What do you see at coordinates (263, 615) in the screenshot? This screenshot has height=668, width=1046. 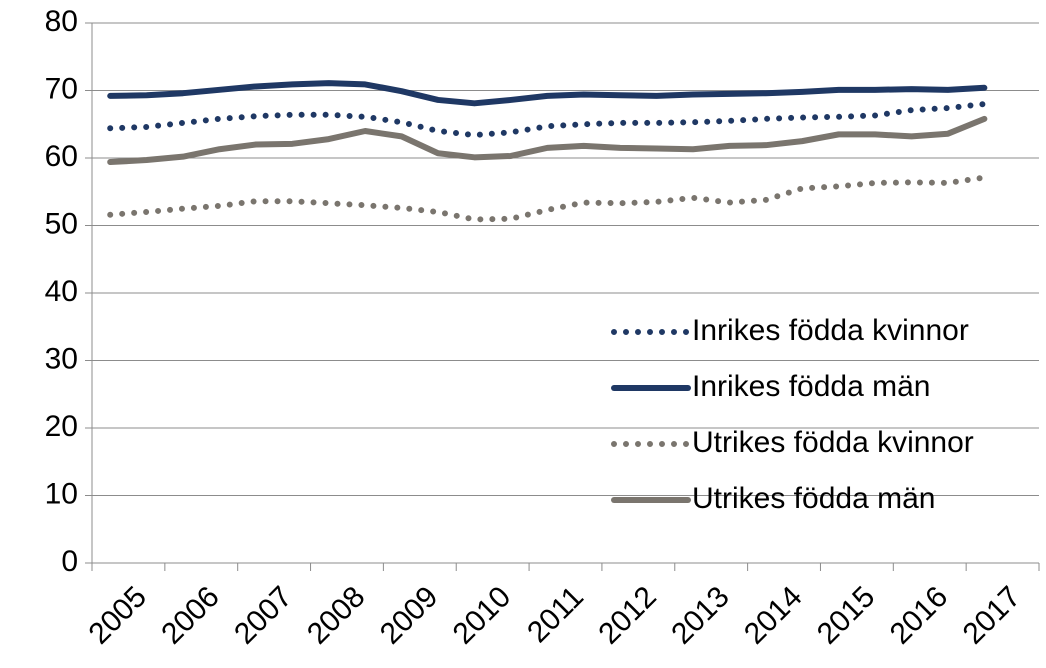 I see `x-tick-label: 2007` at bounding box center [263, 615].